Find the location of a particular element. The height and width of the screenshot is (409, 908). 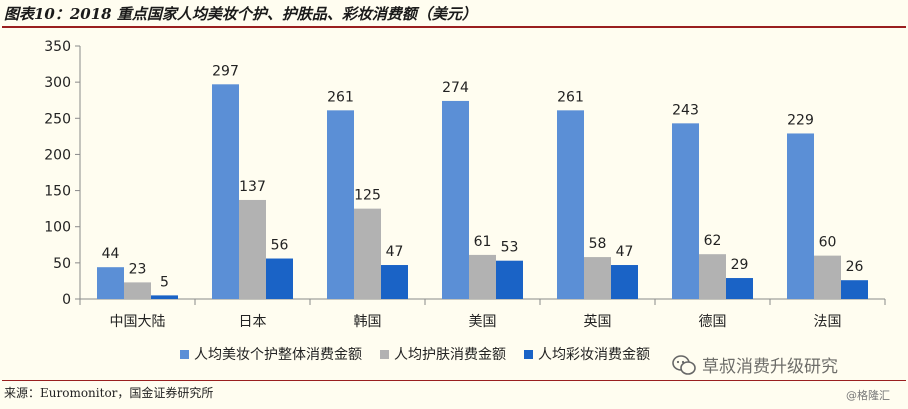

data-label: 53 is located at coordinates (510, 248).